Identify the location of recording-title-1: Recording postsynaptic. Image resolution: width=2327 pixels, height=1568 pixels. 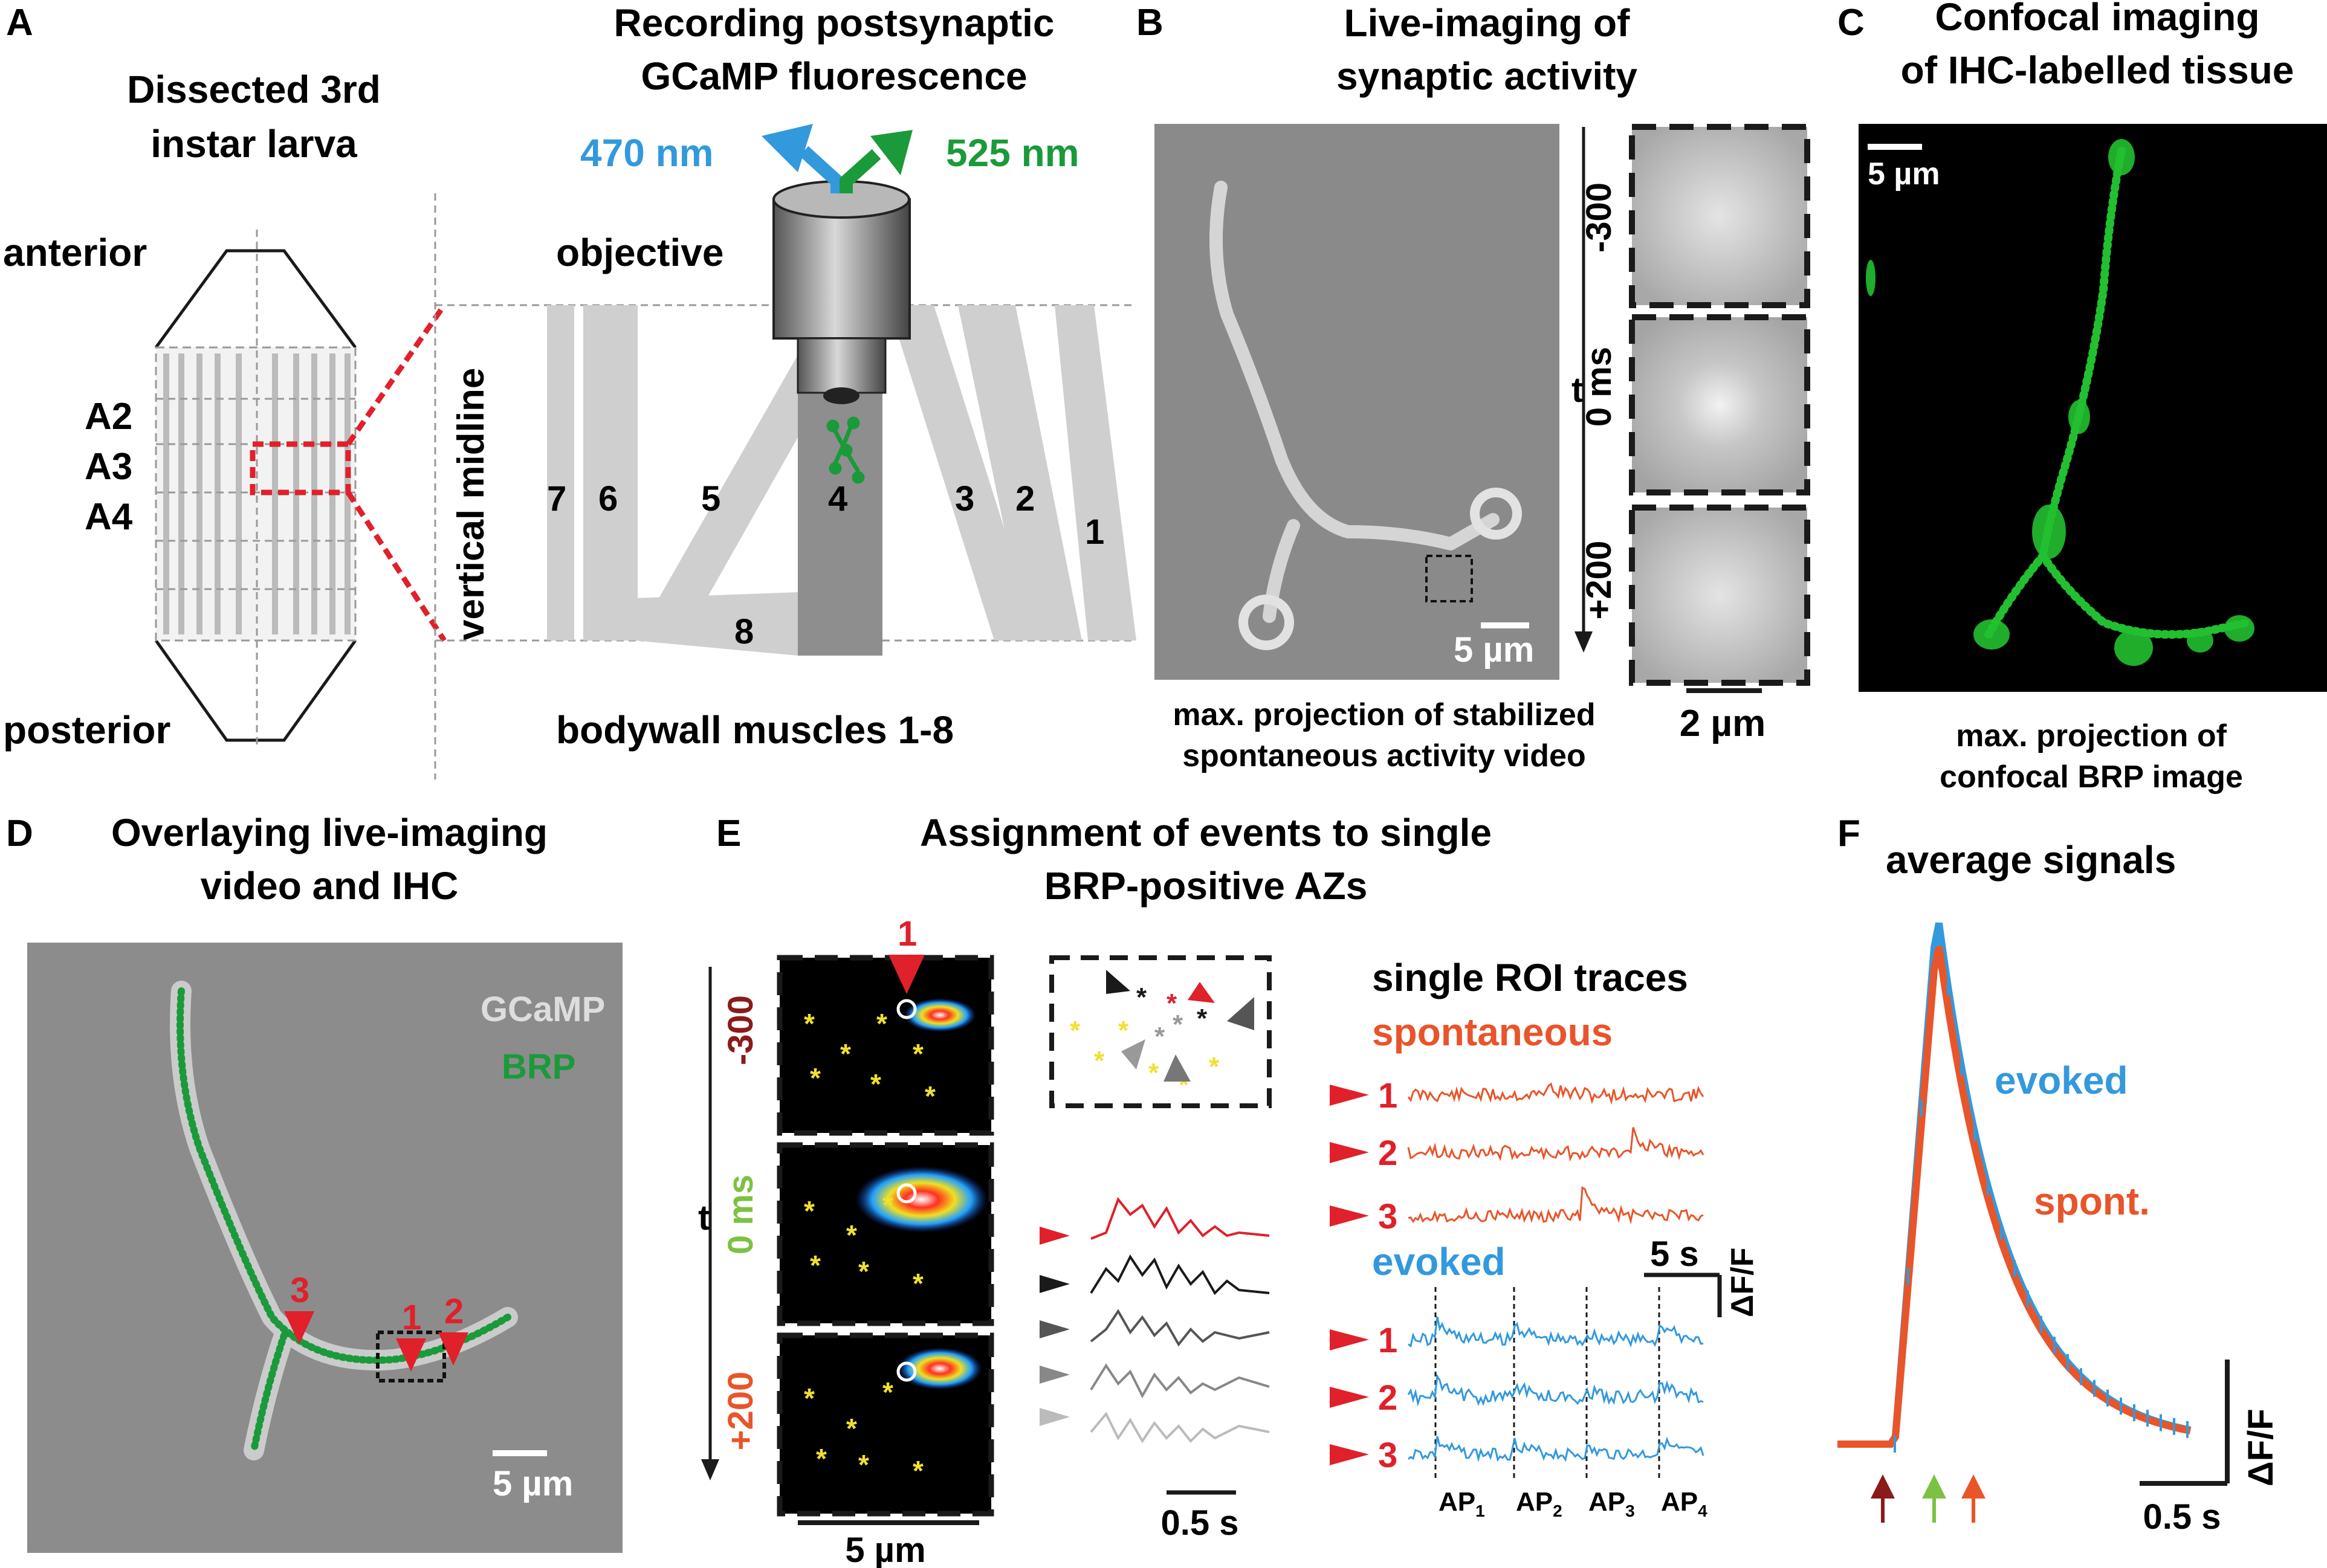
(834, 23).